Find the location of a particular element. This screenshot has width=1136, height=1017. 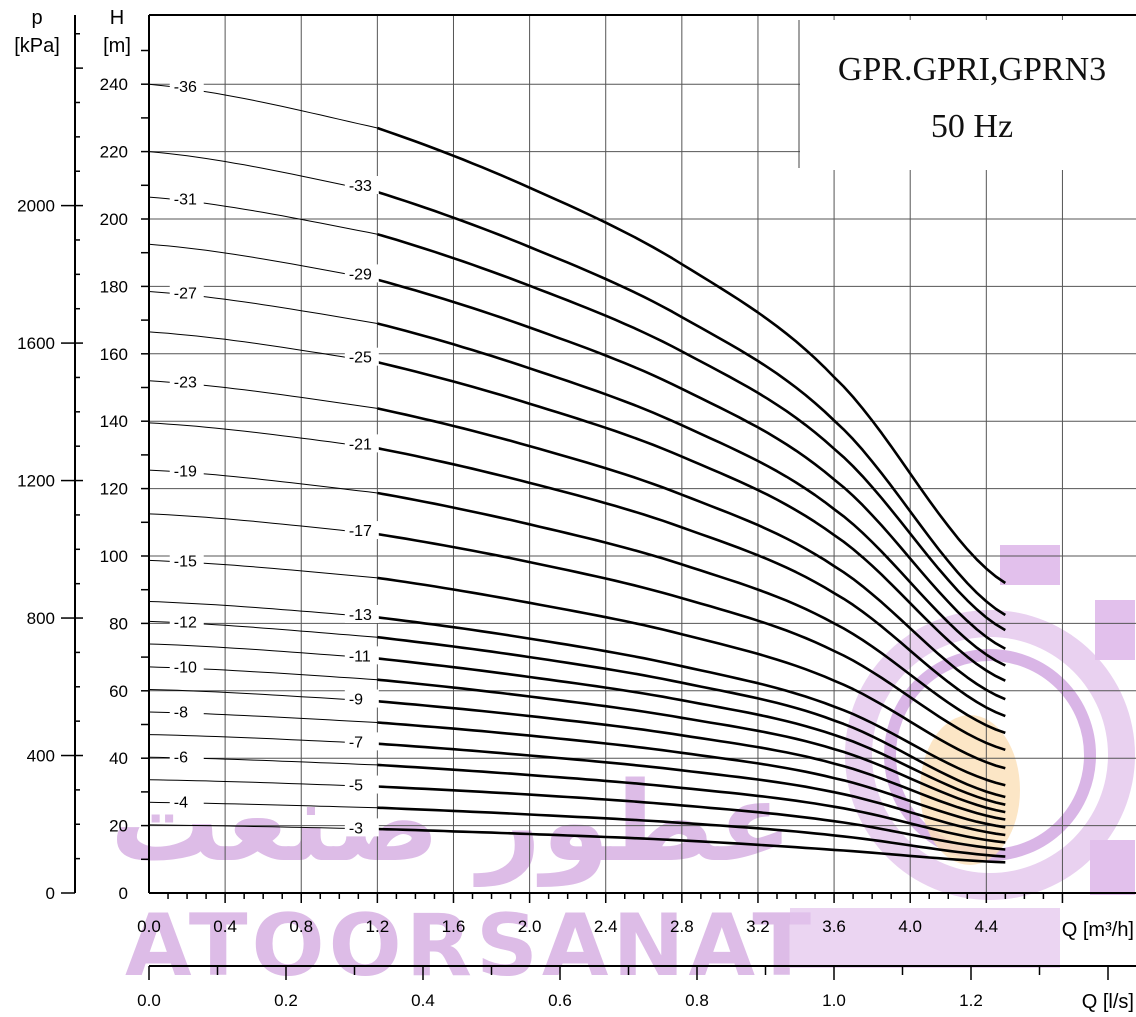

curve-label-21: -21 is located at coordinates (360, 444).